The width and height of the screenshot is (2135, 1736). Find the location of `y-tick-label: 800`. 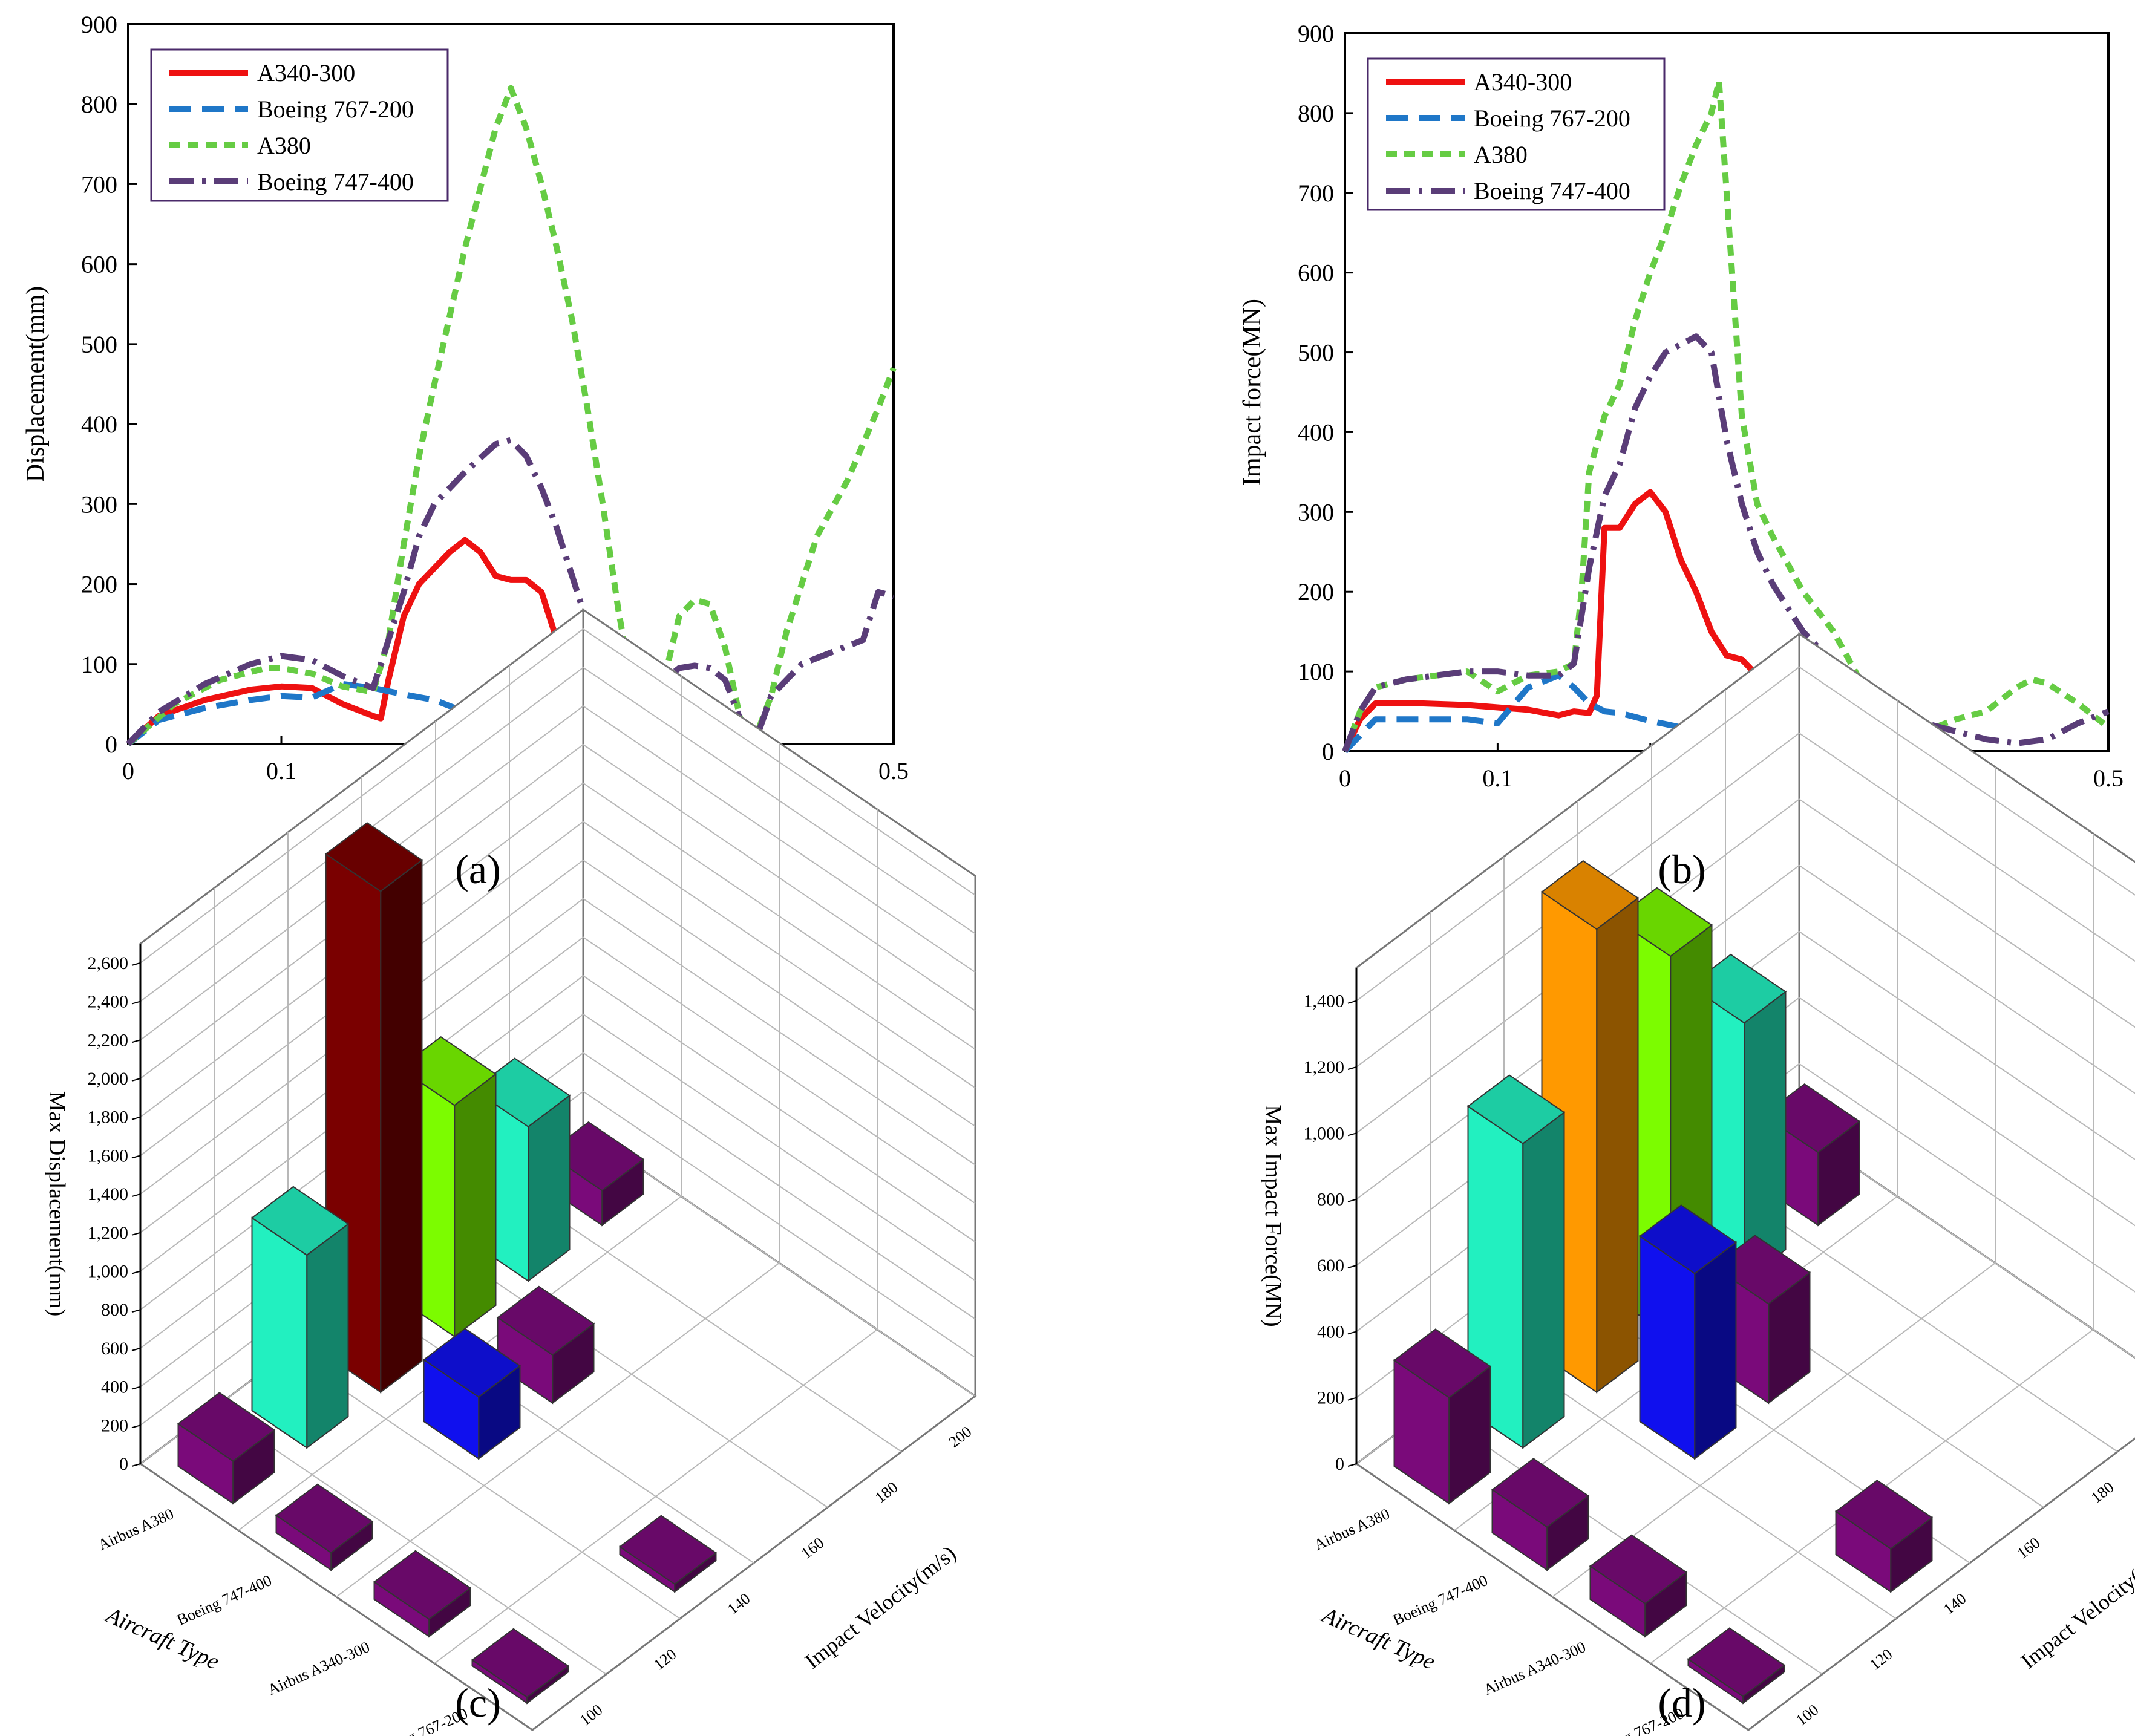

y-tick-label: 800 is located at coordinates (1316, 113).